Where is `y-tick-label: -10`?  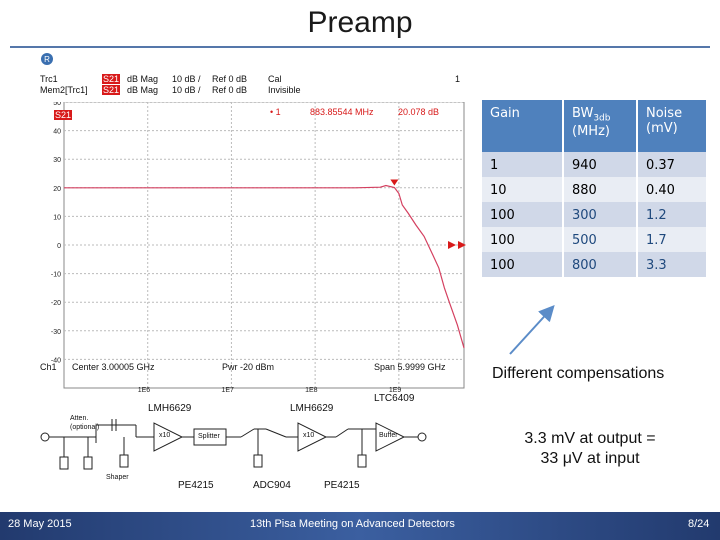
y-tick-label: -10 is located at coordinates (56, 275).